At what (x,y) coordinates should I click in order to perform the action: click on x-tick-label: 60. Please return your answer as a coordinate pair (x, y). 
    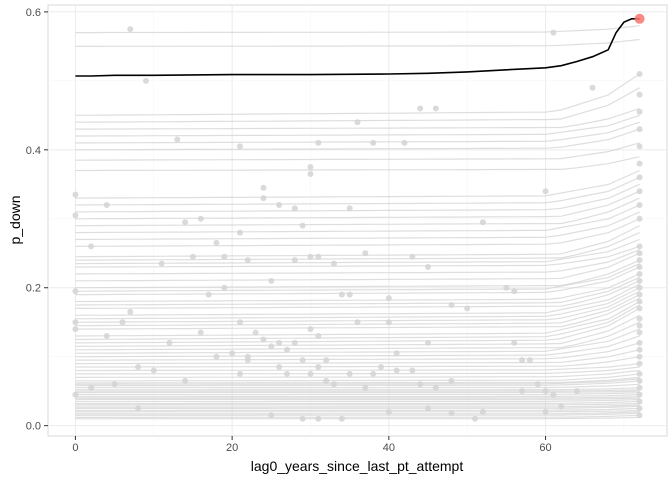
    Looking at the image, I should click on (545, 448).